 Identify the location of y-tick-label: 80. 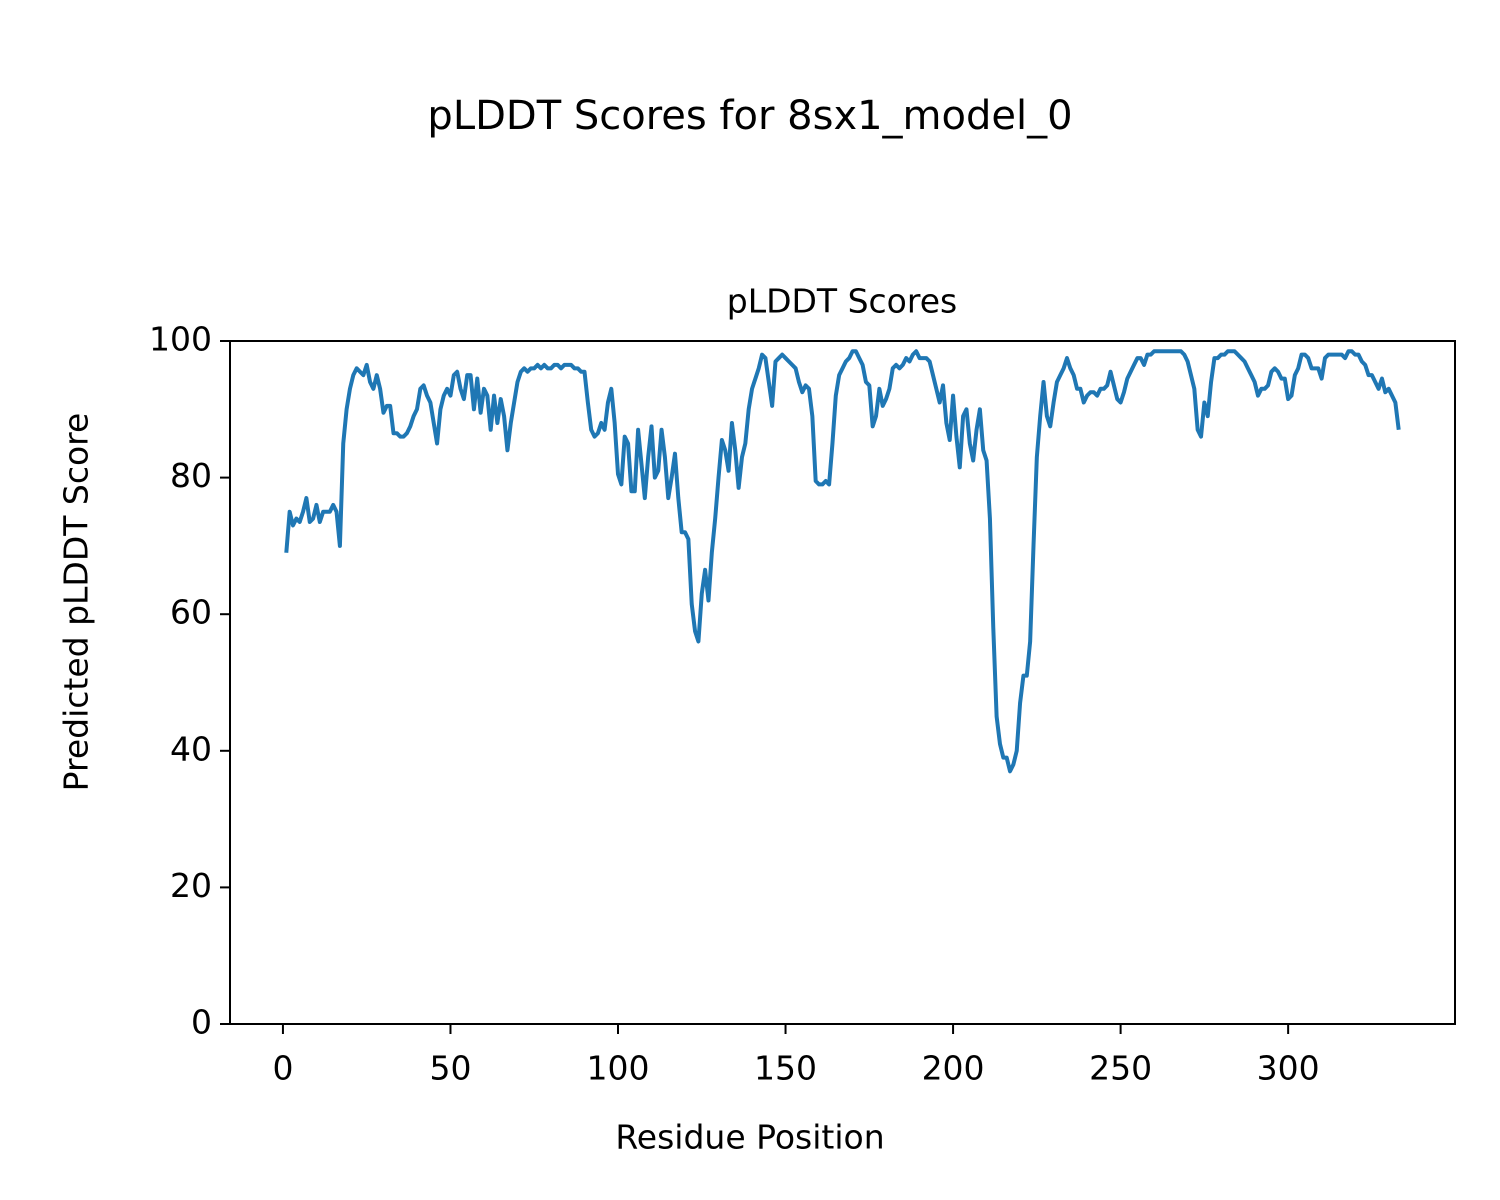
(191, 475).